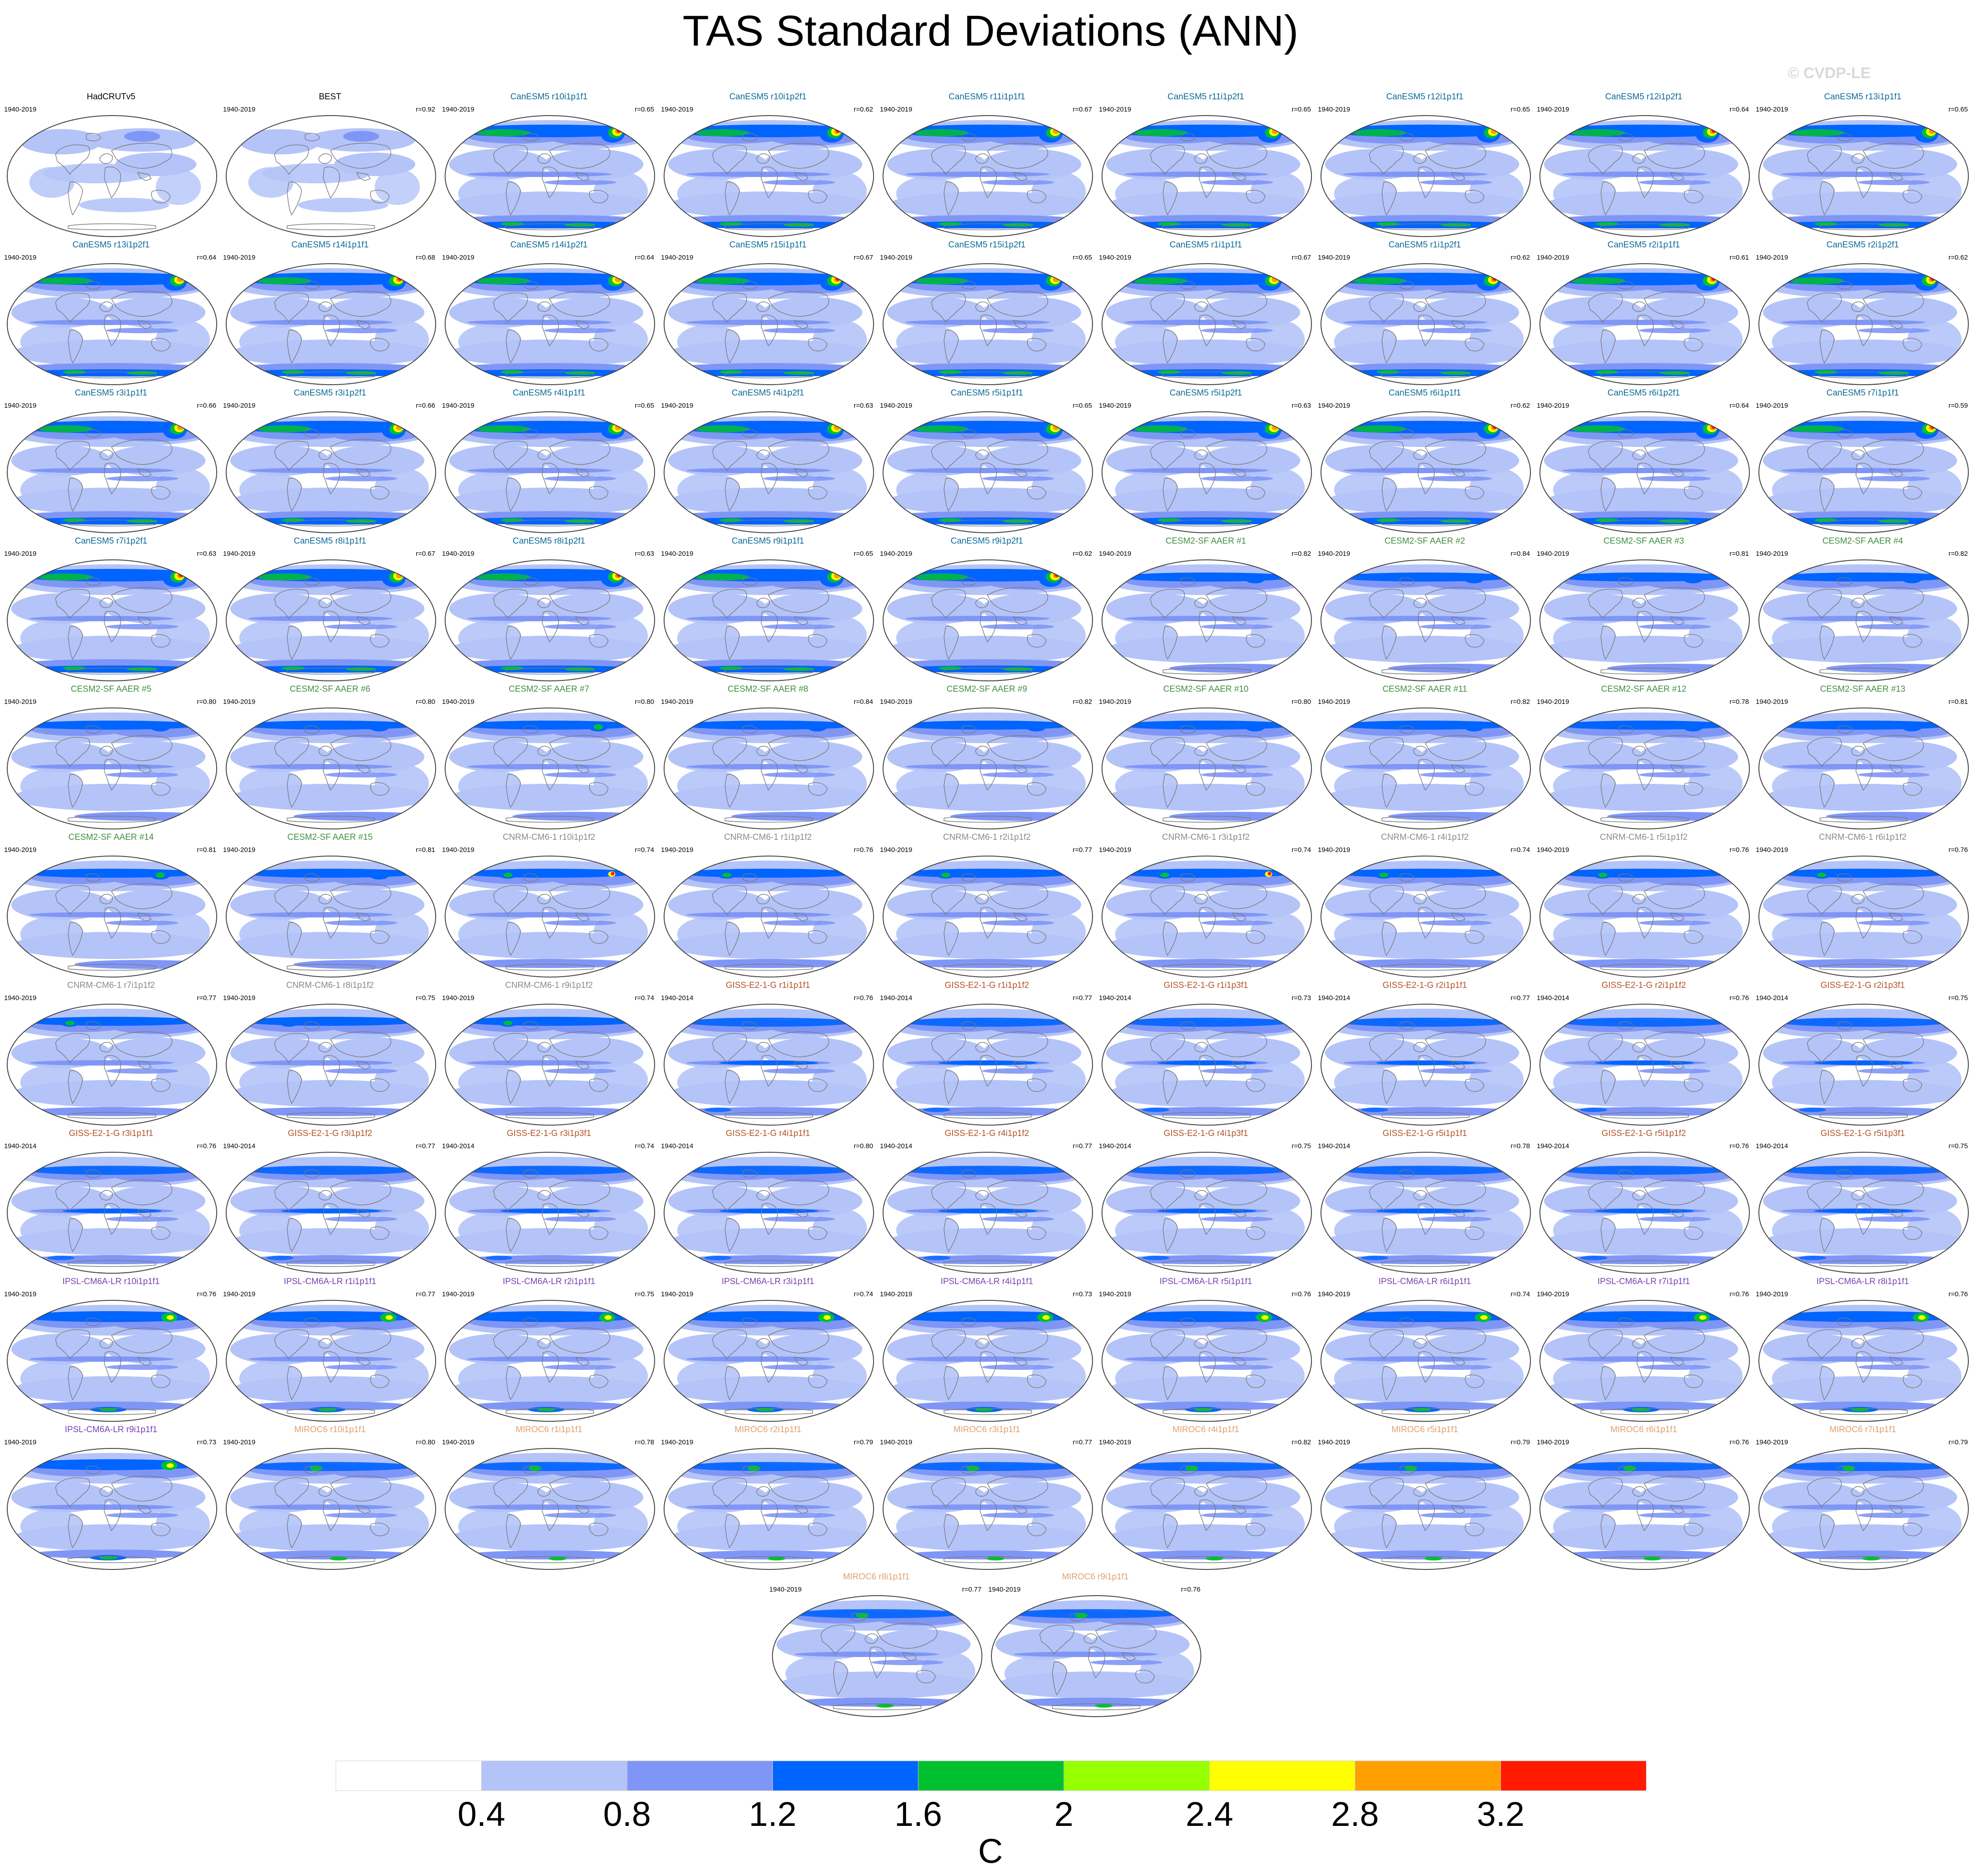 The image size is (1981, 1876). Describe the element at coordinates (1643, 985) in the screenshot. I see `panel-title: GISS-E2-1-G r2i1p1f2` at that location.